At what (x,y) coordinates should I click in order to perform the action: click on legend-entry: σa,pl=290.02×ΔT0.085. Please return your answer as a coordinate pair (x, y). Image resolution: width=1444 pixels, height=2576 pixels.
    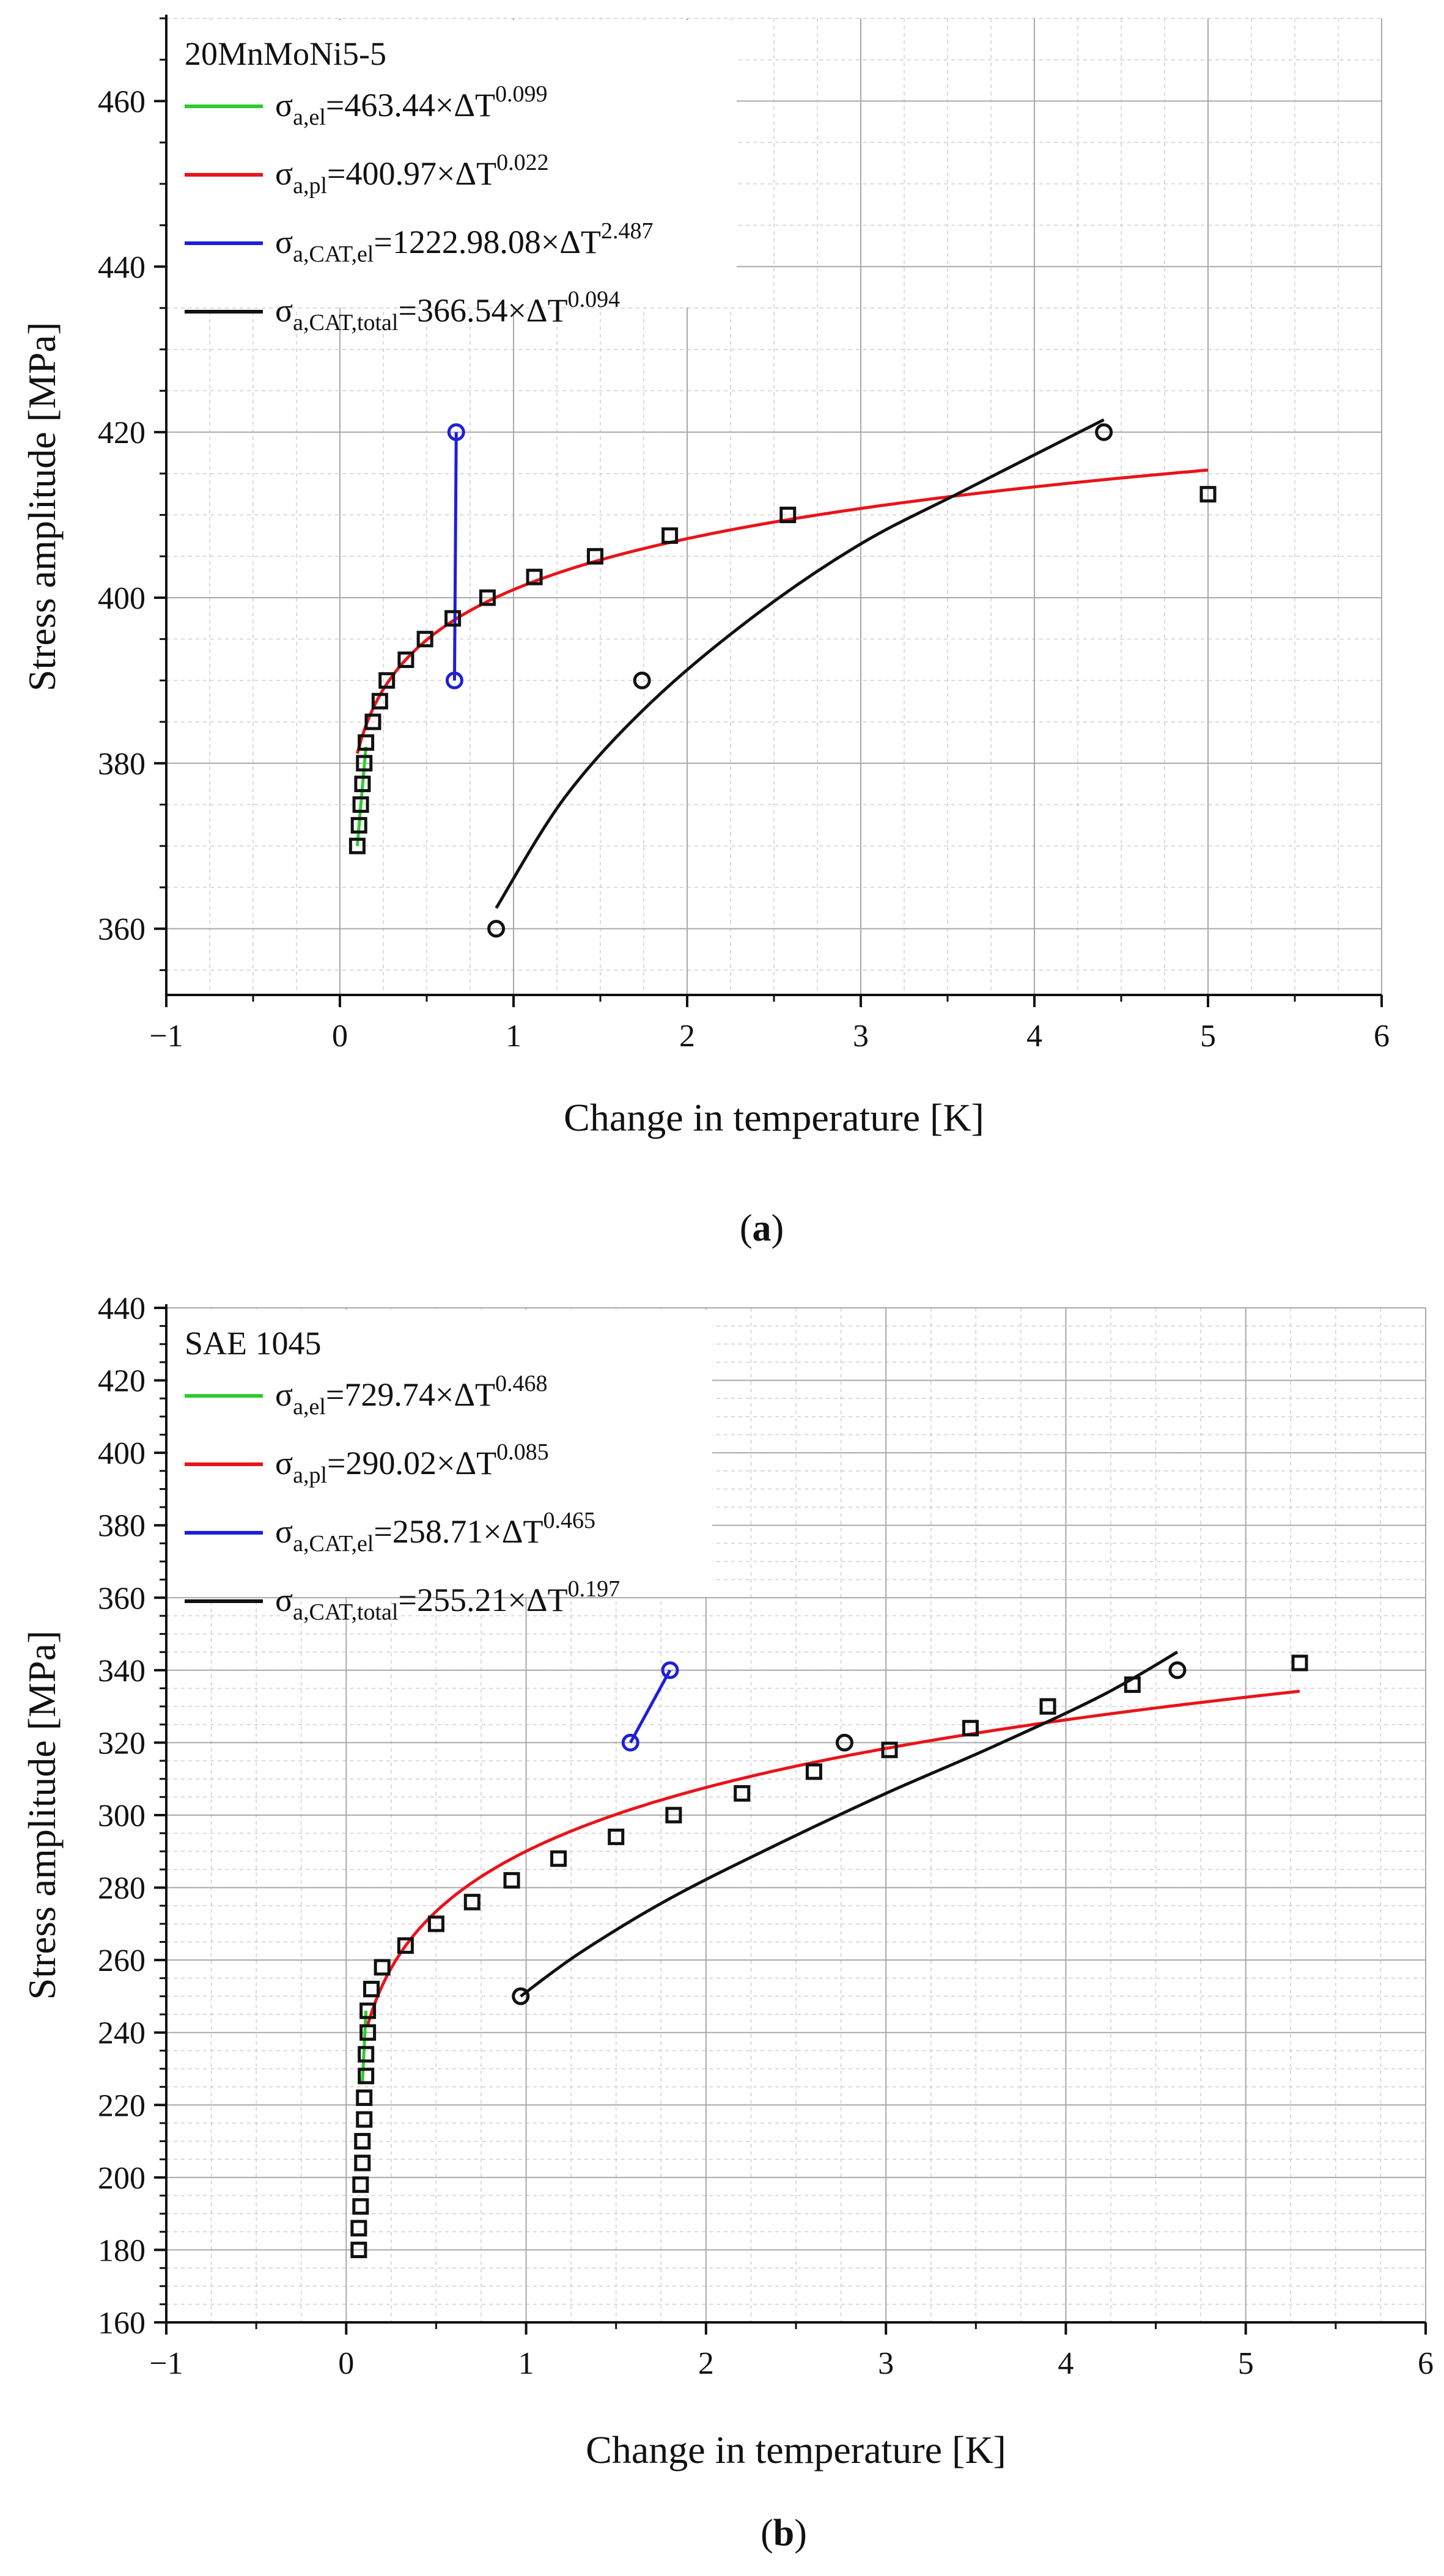
    Looking at the image, I should click on (412, 1463).